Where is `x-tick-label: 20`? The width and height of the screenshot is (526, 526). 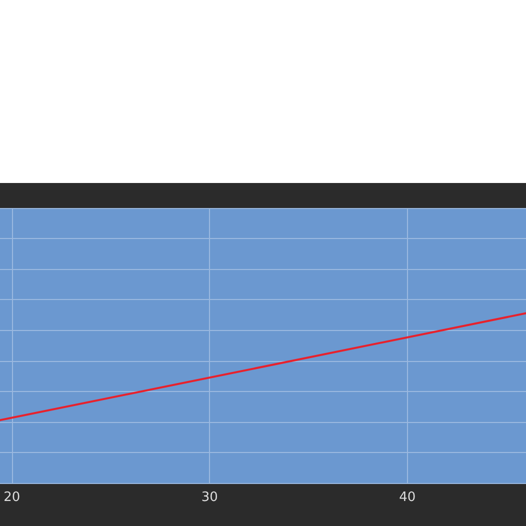
x-tick-label: 20 is located at coordinates (12, 497).